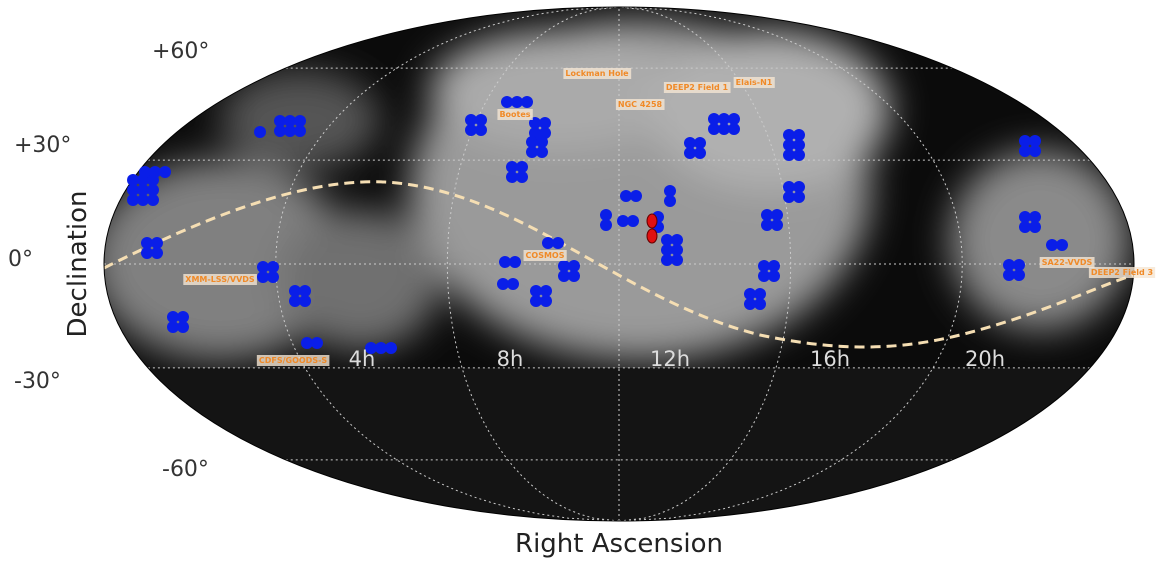 The width and height of the screenshot is (1157, 561). I want to click on field-label: DEEP2 Field 1, so click(697, 87).